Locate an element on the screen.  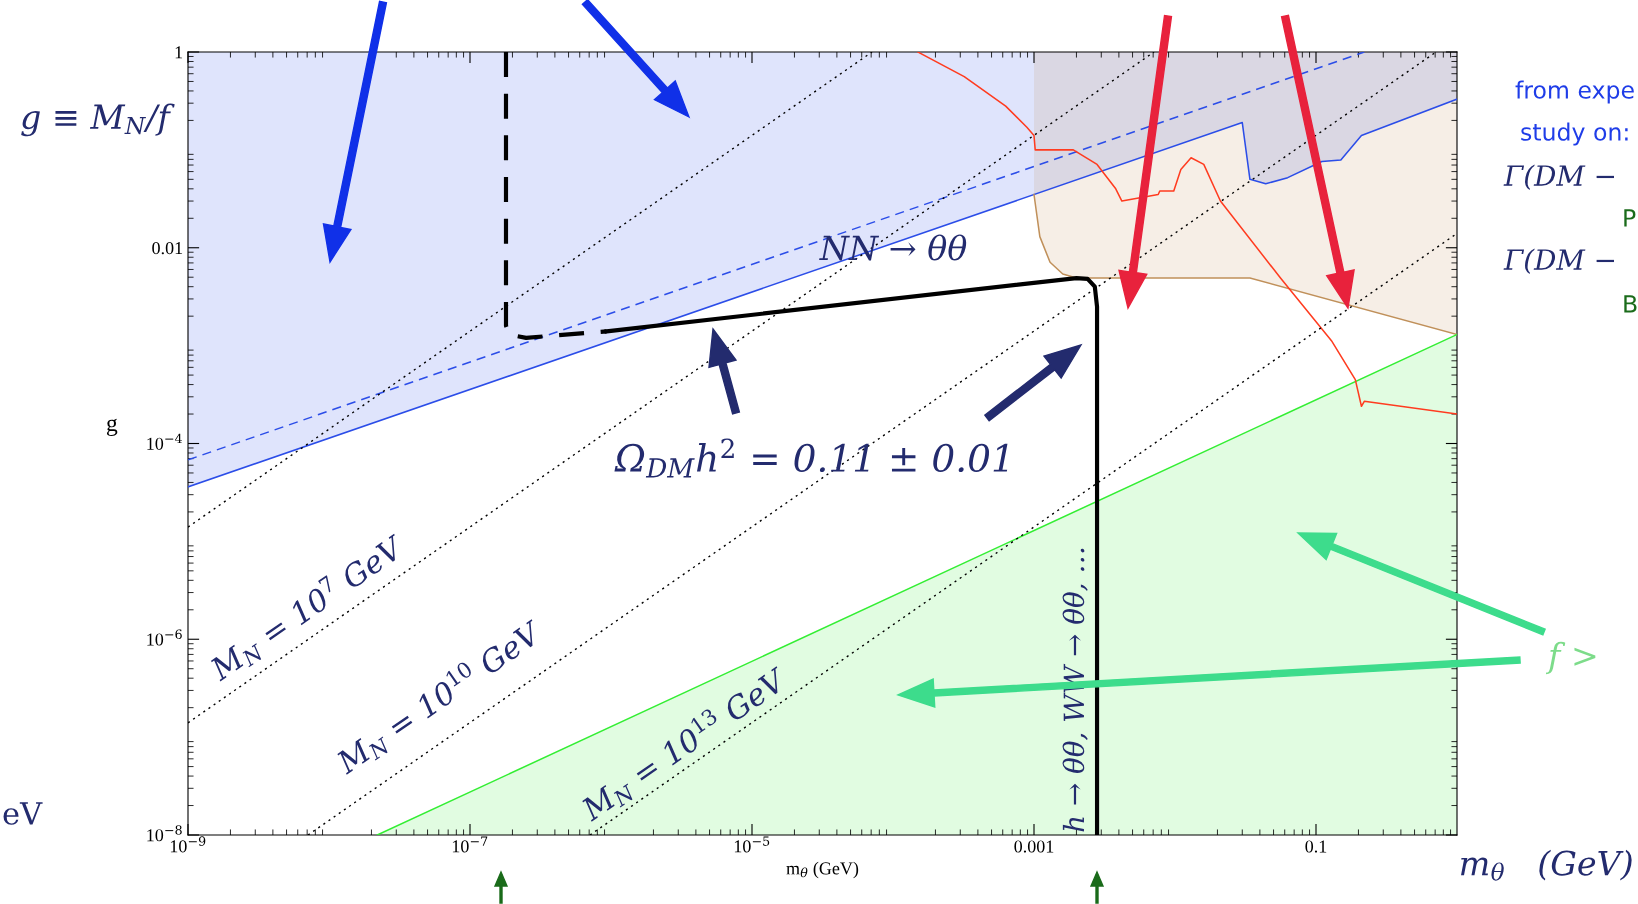
annotation: Ω$_{DM}$h$^{2}$ = 0.11 ± 0.01 is located at coordinates (811, 458).